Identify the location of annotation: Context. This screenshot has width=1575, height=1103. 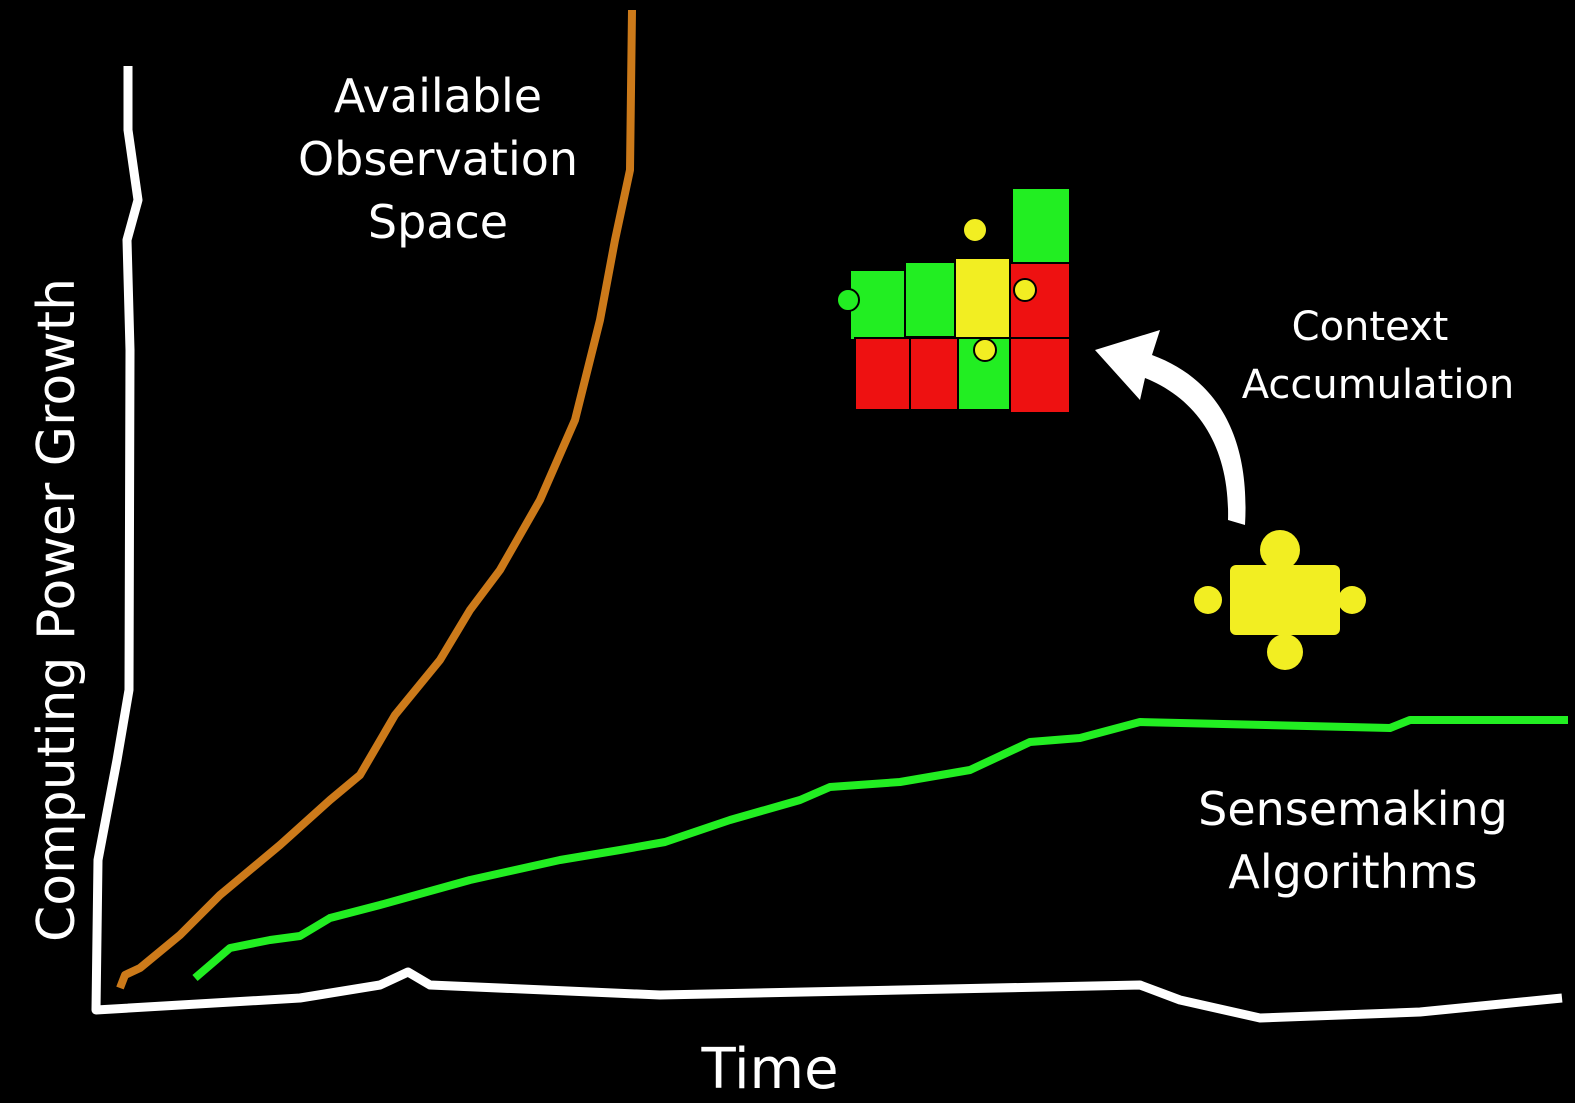
(1370, 327).